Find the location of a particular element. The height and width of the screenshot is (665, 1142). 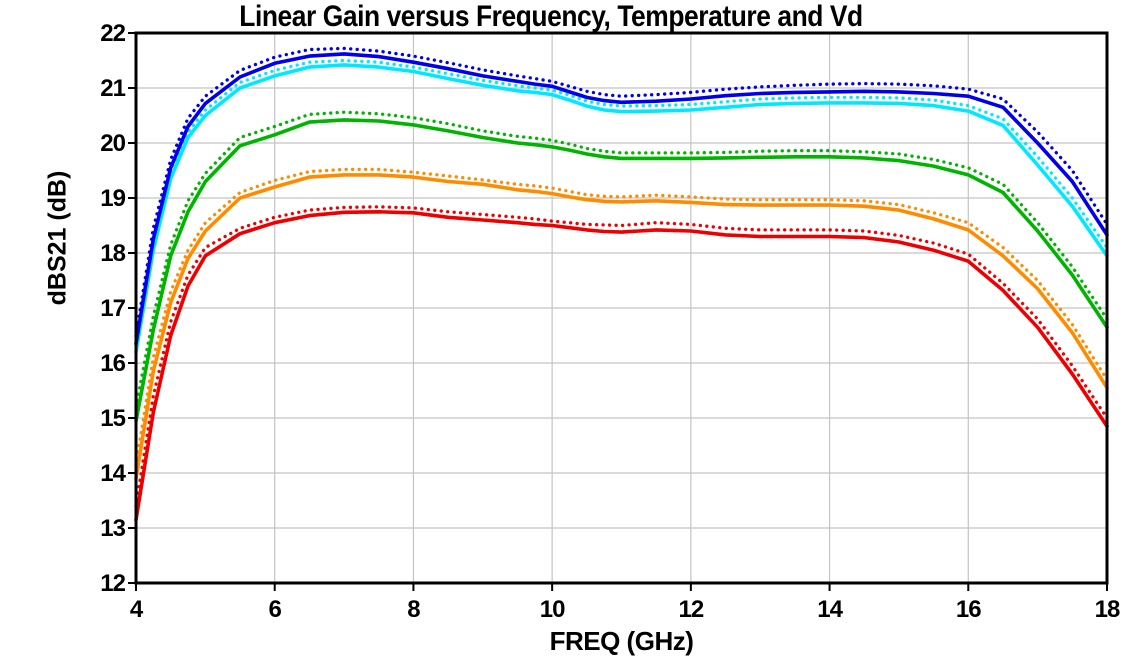

x-tick-label-8: 8 is located at coordinates (413, 609).